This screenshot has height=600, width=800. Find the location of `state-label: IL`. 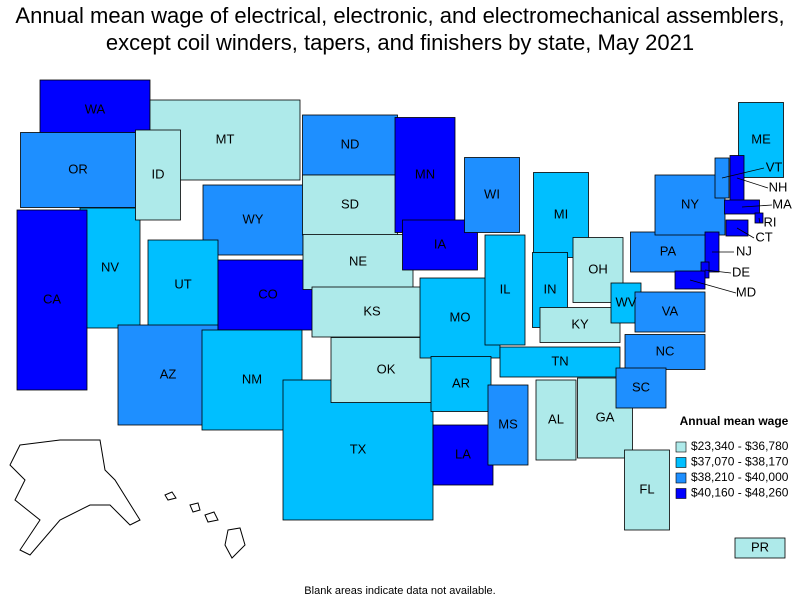

state-label: IL is located at coordinates (505, 288).